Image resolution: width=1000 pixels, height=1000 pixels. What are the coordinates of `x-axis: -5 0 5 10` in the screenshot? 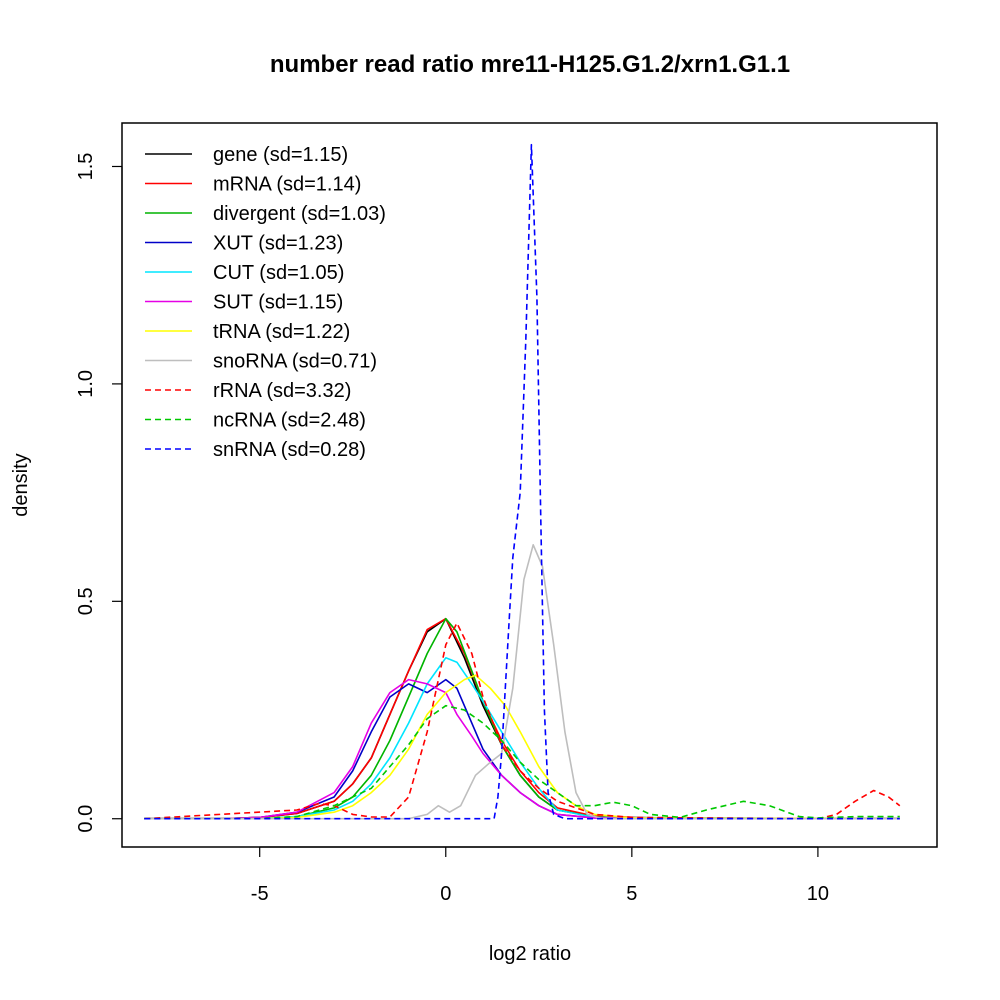 It's located at (540, 875).